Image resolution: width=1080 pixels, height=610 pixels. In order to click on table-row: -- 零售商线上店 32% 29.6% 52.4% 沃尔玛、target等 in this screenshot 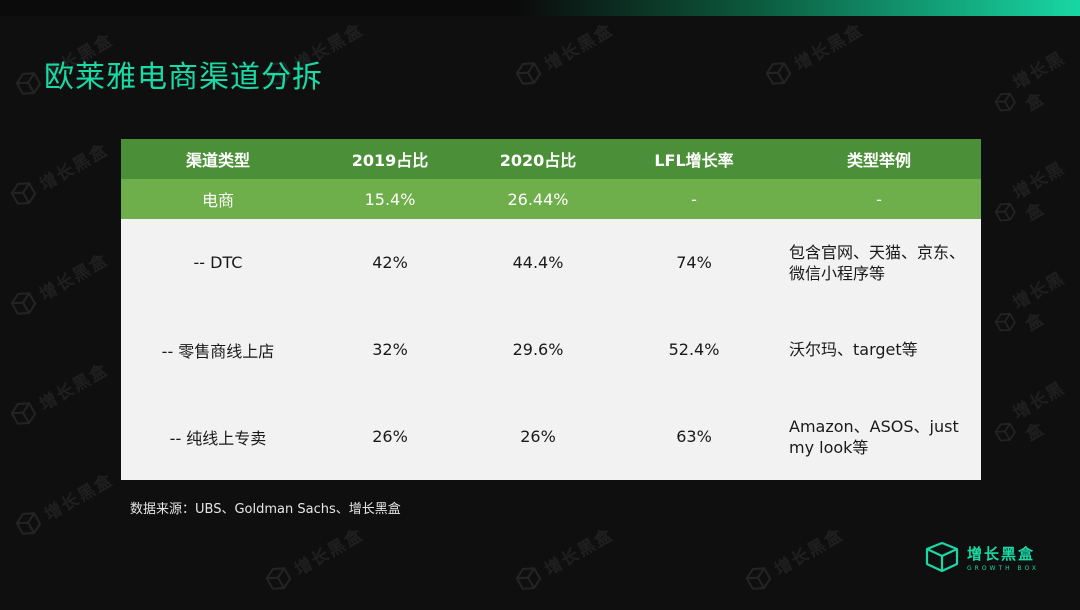, I will do `click(551, 349)`.